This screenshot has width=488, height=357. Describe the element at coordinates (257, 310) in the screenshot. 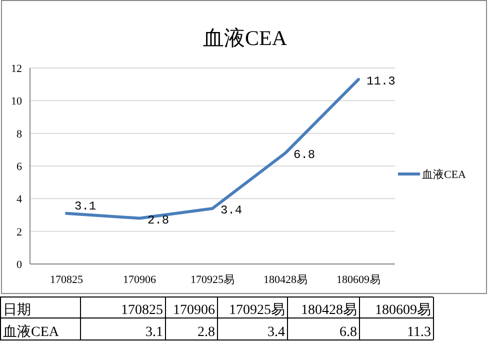

I see `category-label: 170925易` at that location.